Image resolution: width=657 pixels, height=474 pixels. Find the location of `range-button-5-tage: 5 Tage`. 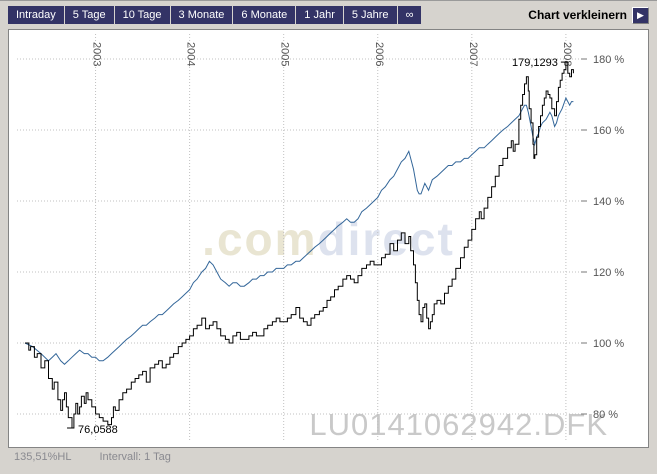

range-button-5-tage: 5 Tage is located at coordinates (89, 15).